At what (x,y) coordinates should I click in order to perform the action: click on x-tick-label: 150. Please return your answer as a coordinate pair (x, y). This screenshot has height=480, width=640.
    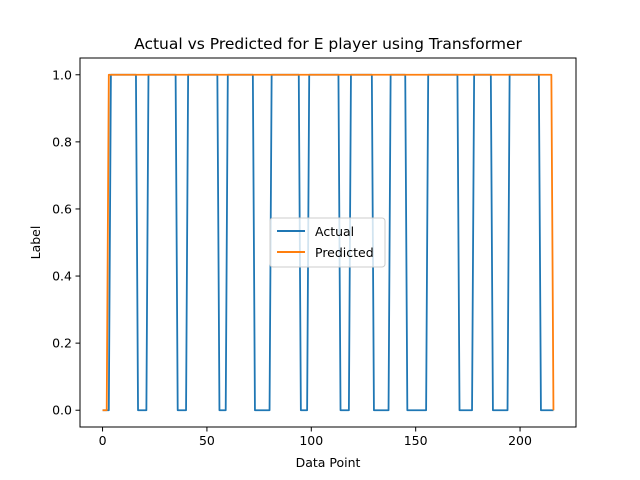
    Looking at the image, I should click on (416, 440).